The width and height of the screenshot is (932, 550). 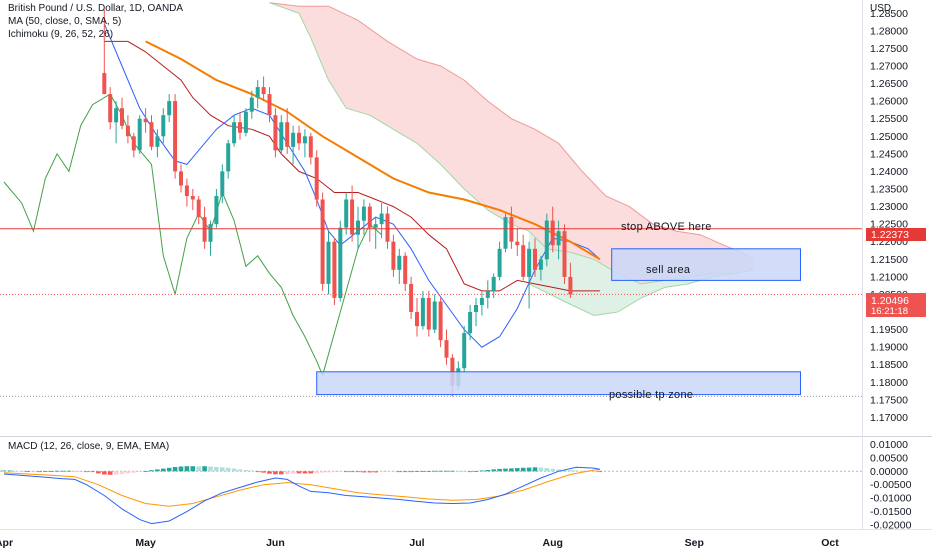 I want to click on macd-tick-label: -0.01500, so click(x=891, y=512).